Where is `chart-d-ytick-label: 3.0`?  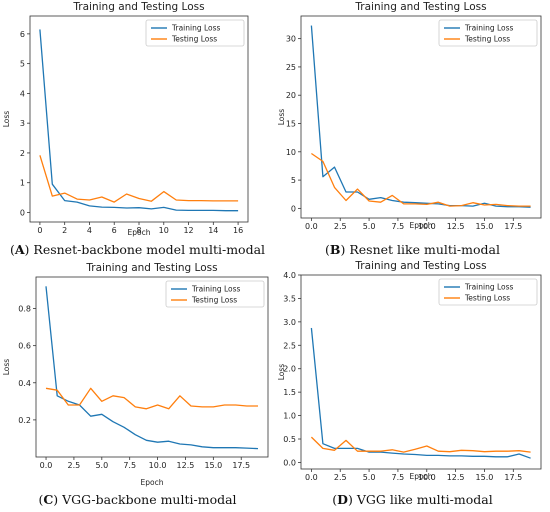
chart-d-ytick-label: 3.0 is located at coordinates (289, 322).